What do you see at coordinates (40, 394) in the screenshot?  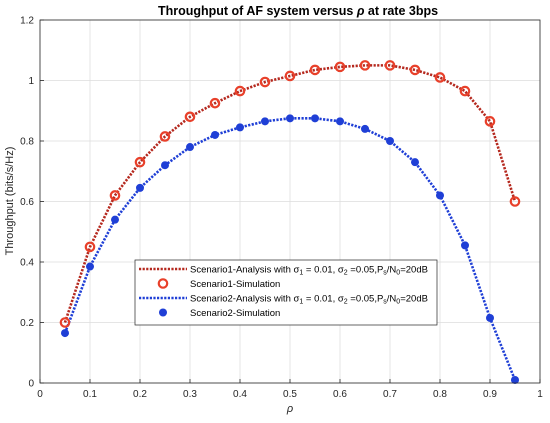 I see `x-tick-label: 0` at bounding box center [40, 394].